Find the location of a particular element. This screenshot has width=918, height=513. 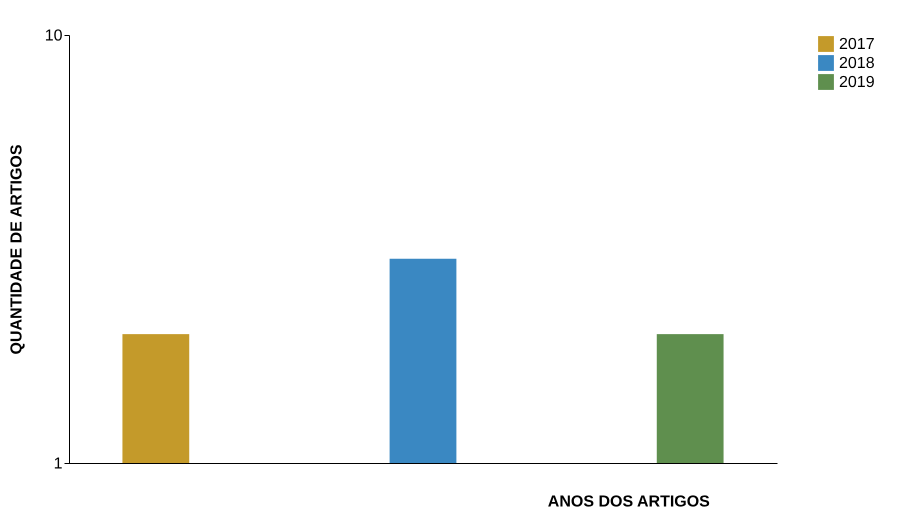

legend-label: 2019 is located at coordinates (857, 82).